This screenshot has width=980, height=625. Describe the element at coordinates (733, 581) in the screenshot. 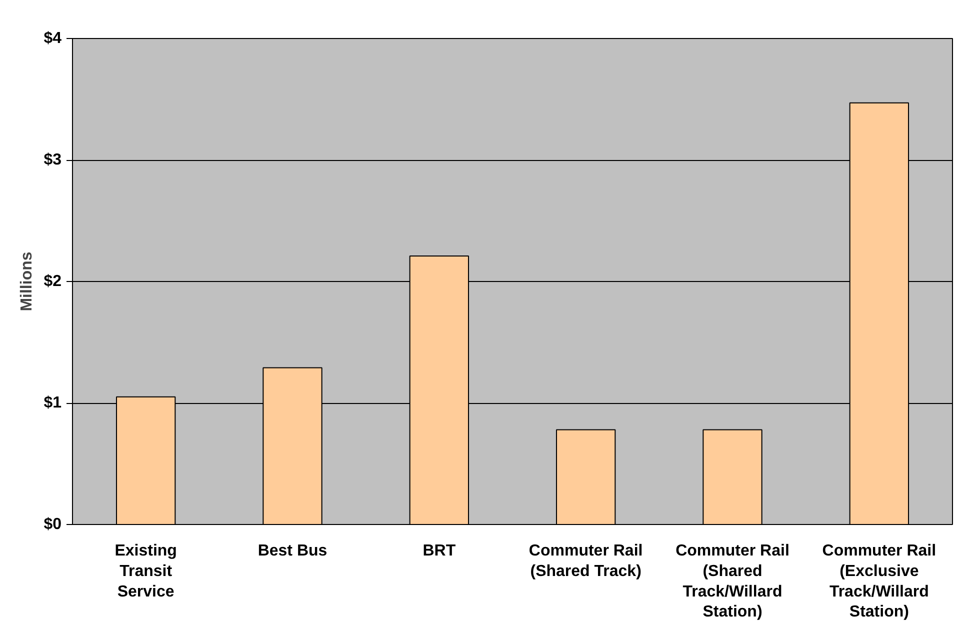

I see `x-tick-label: Commuter Rail (Shared Track/Willard Station)` at that location.